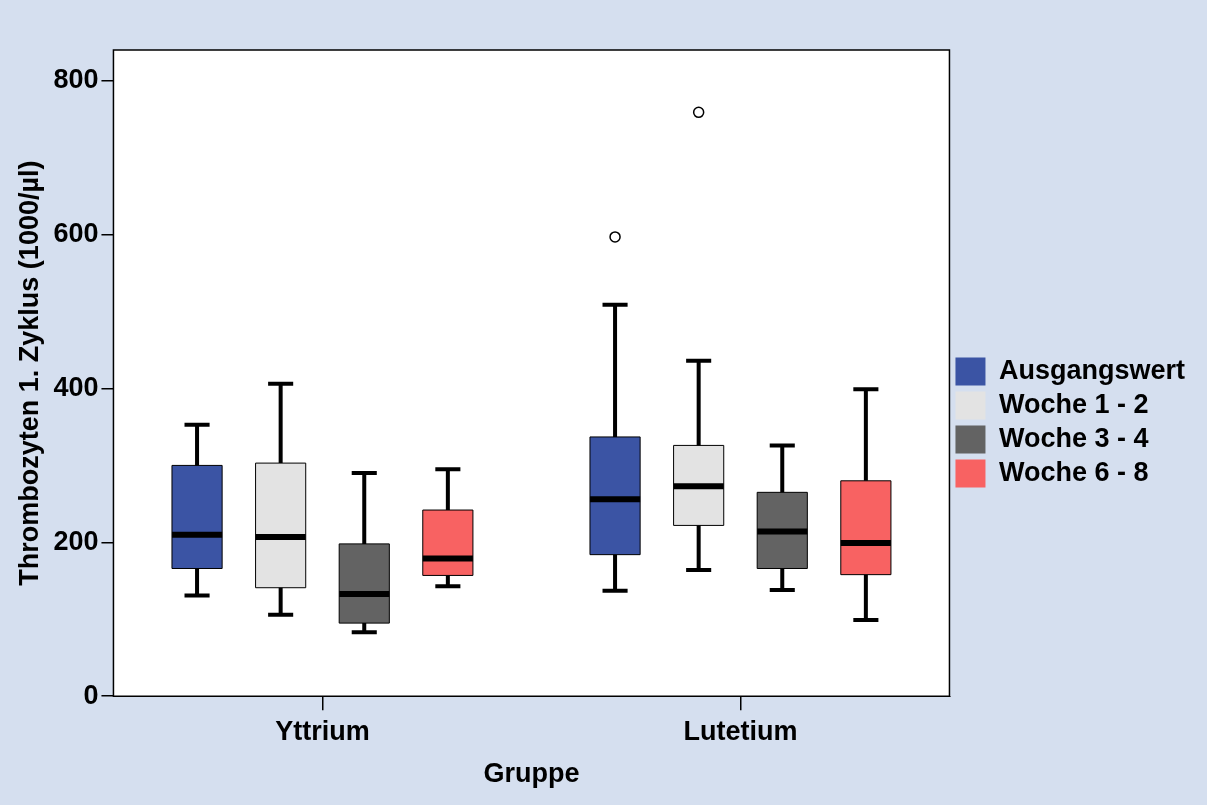 The height and width of the screenshot is (805, 1207). I want to click on legend-label: Woche 1 - 2, so click(1073, 403).